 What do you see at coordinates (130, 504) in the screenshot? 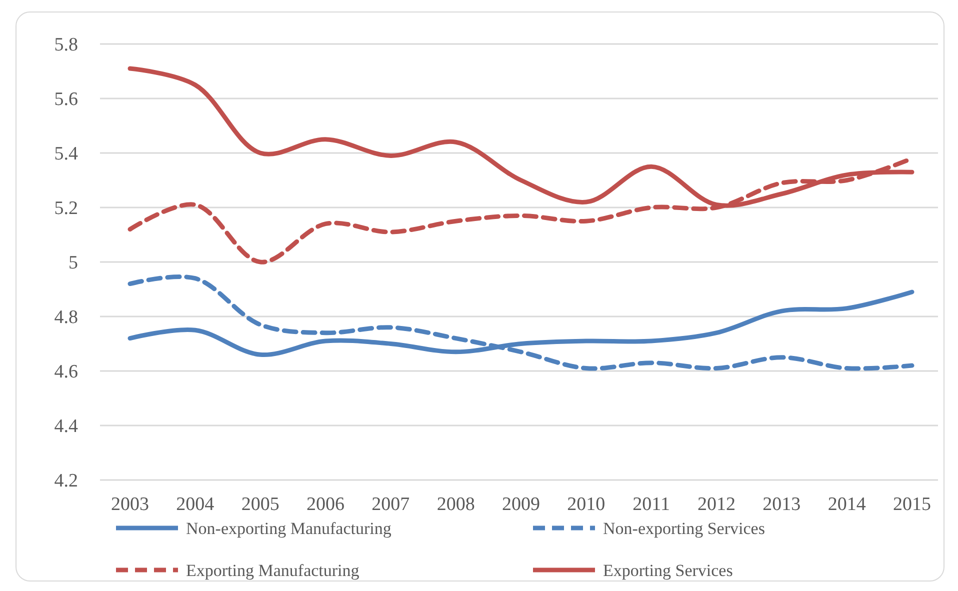
I see `x-tick-label: 2003` at bounding box center [130, 504].